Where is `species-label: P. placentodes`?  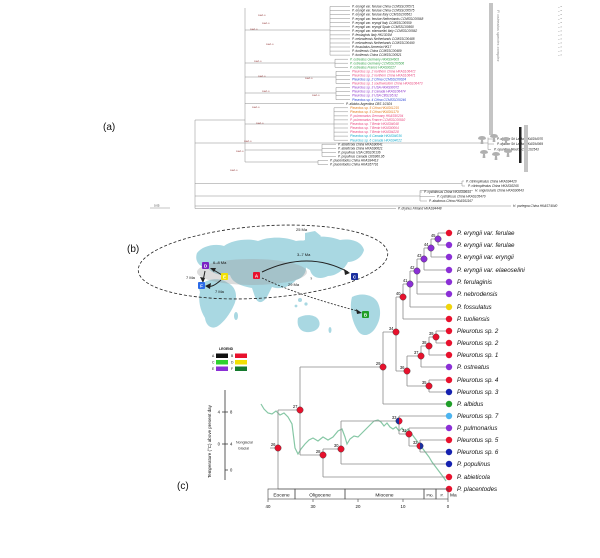
species-label: P. placentodes is located at coordinates (477, 489).